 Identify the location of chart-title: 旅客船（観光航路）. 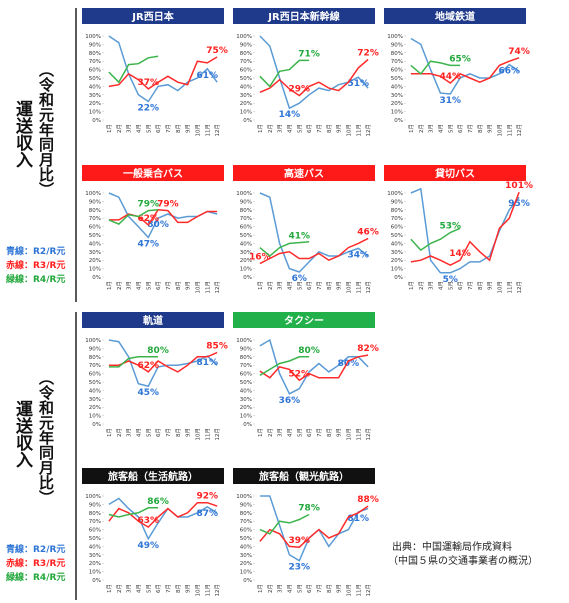
(304, 476).